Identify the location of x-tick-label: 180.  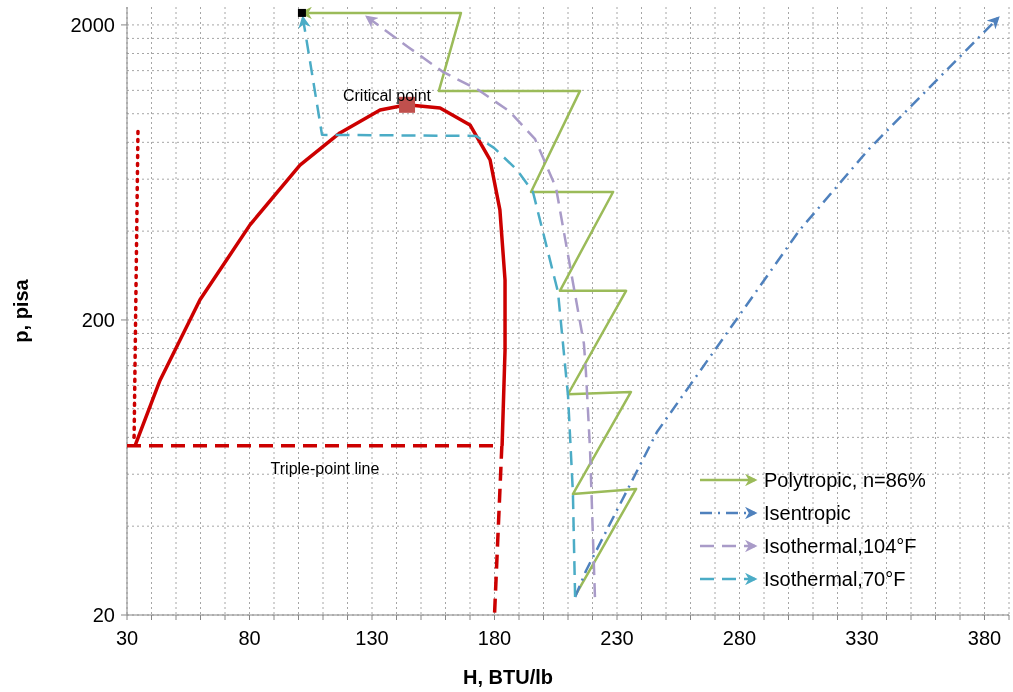
(494, 638).